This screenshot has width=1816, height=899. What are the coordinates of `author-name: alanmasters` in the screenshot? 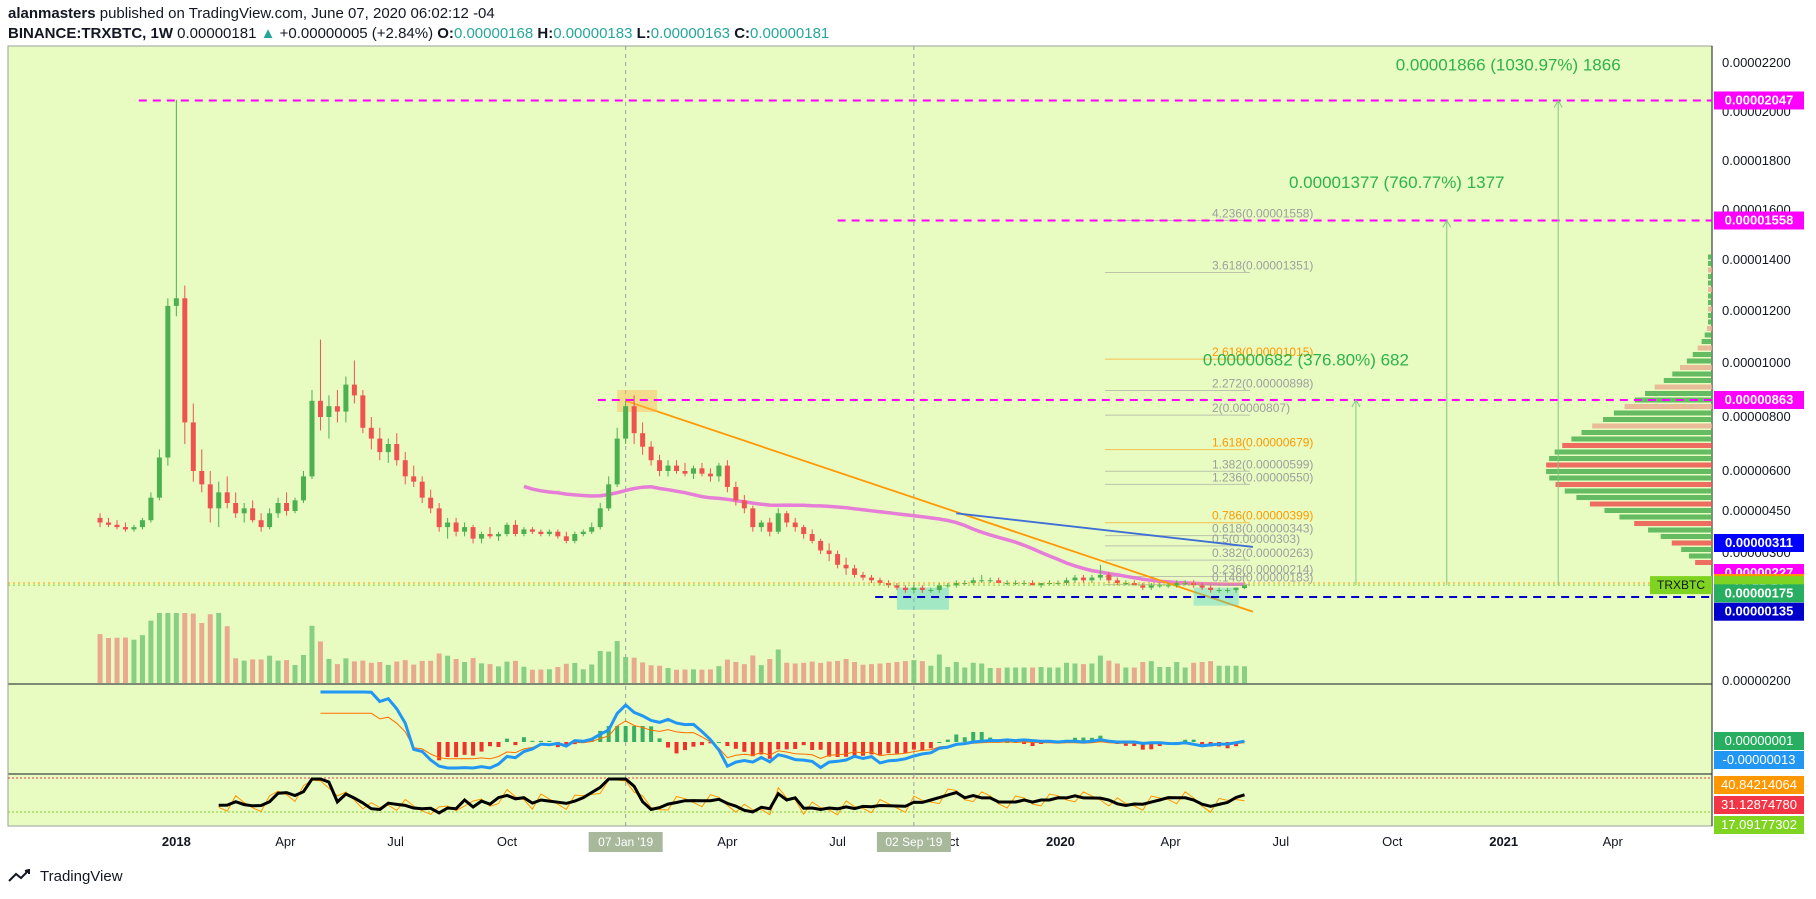 It's located at (52, 13).